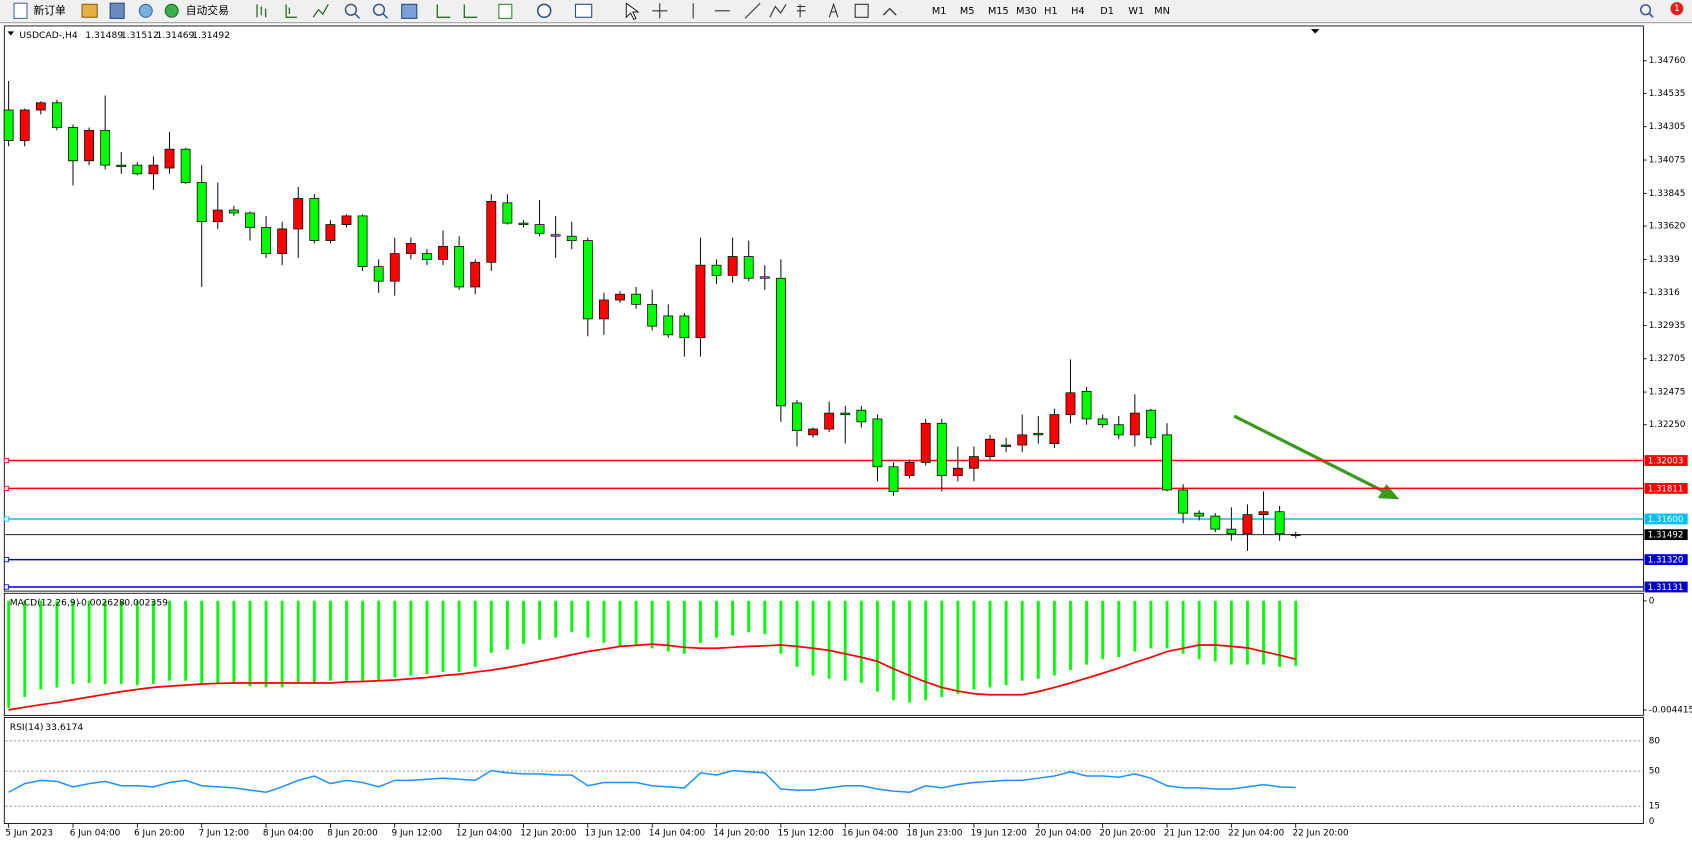 Image resolution: width=1692 pixels, height=844 pixels. I want to click on alerts-badge, so click(1677, 9).